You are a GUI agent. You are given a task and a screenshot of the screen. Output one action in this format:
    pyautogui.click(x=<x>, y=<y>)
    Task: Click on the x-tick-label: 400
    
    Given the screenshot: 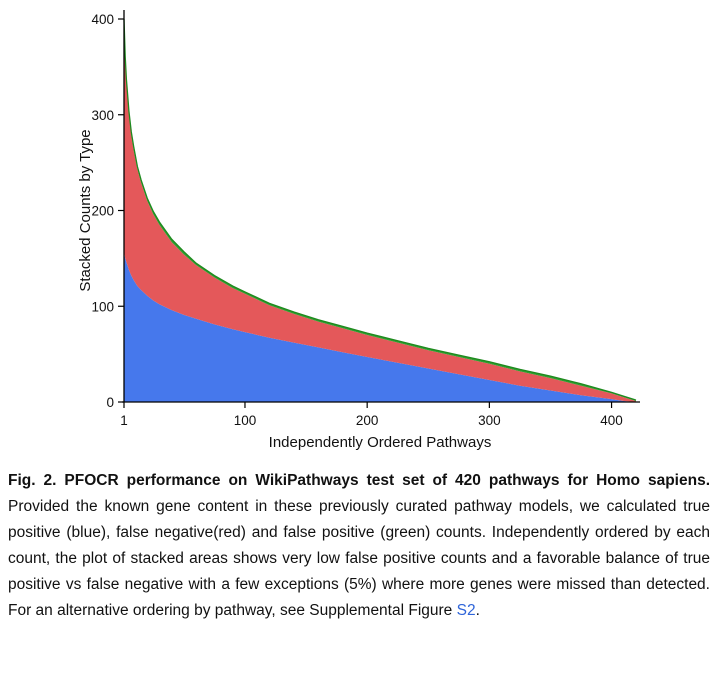 What is the action you would take?
    pyautogui.click(x=611, y=420)
    